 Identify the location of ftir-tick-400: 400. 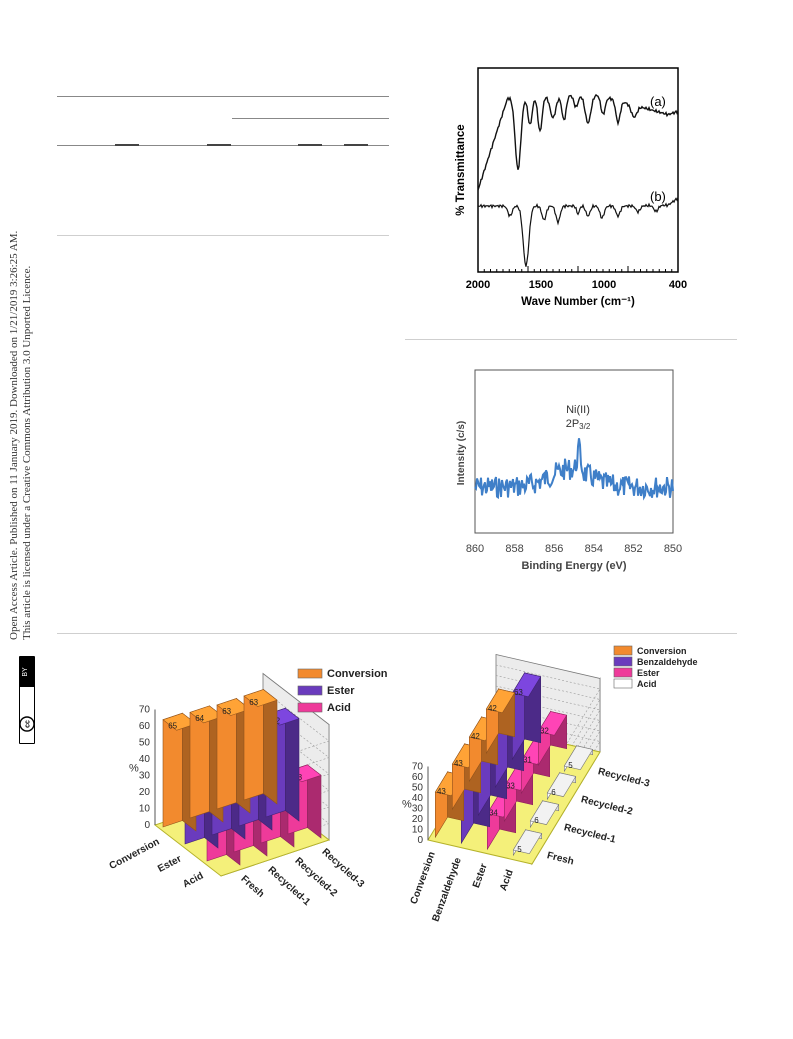
(678, 285).